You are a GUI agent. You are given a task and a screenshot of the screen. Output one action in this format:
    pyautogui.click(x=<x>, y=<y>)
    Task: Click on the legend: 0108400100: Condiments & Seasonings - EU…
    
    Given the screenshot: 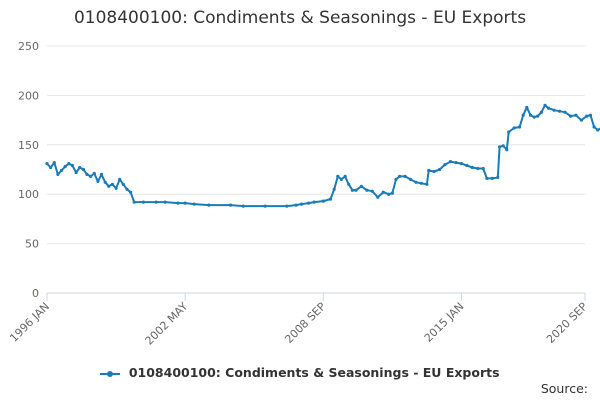 What is the action you would take?
    pyautogui.click(x=300, y=372)
    